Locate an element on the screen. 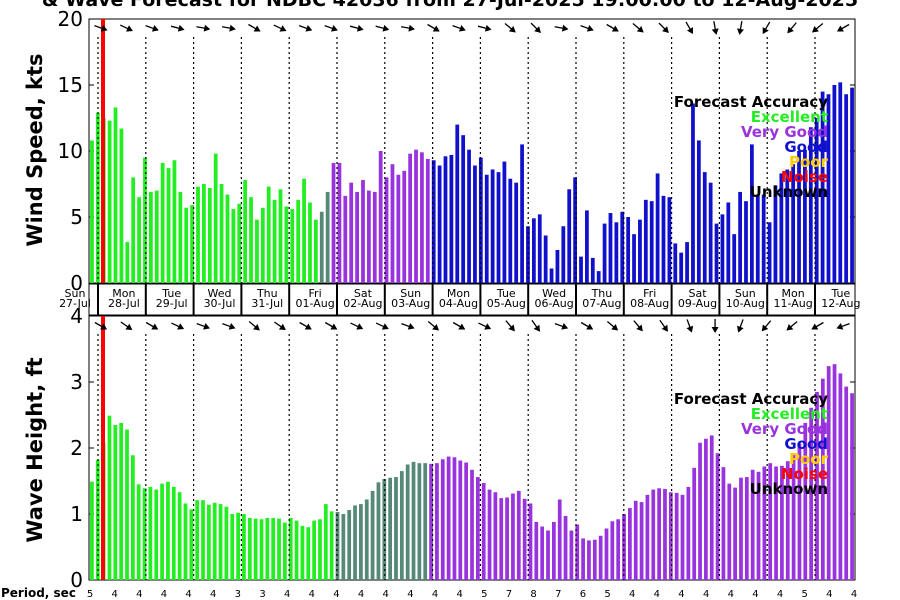 The width and height of the screenshot is (900, 600). wave-y-tick-label: 1 is located at coordinates (76, 514).